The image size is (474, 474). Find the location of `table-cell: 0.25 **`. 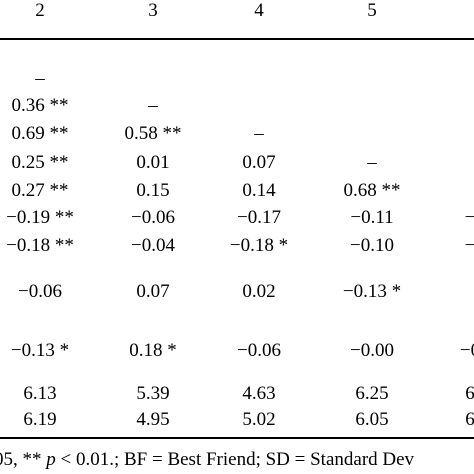

table-cell: 0.25 ** is located at coordinates (40, 162).